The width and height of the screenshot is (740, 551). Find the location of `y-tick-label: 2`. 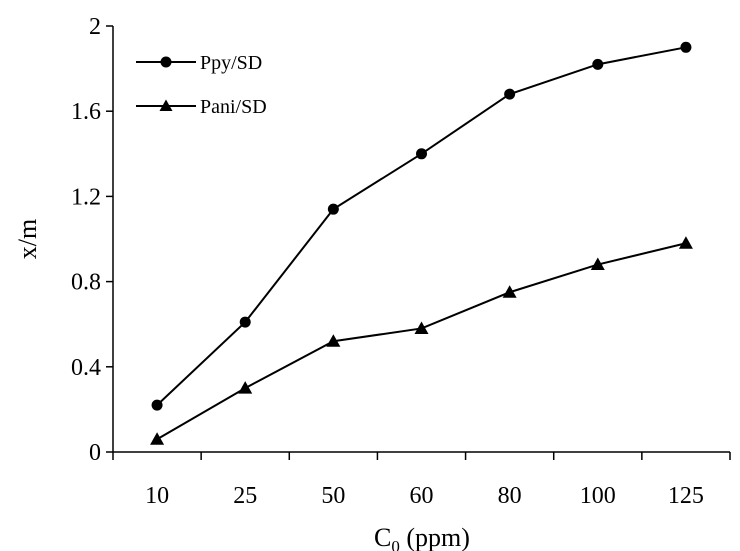

y-tick-label: 2 is located at coordinates (95, 27).